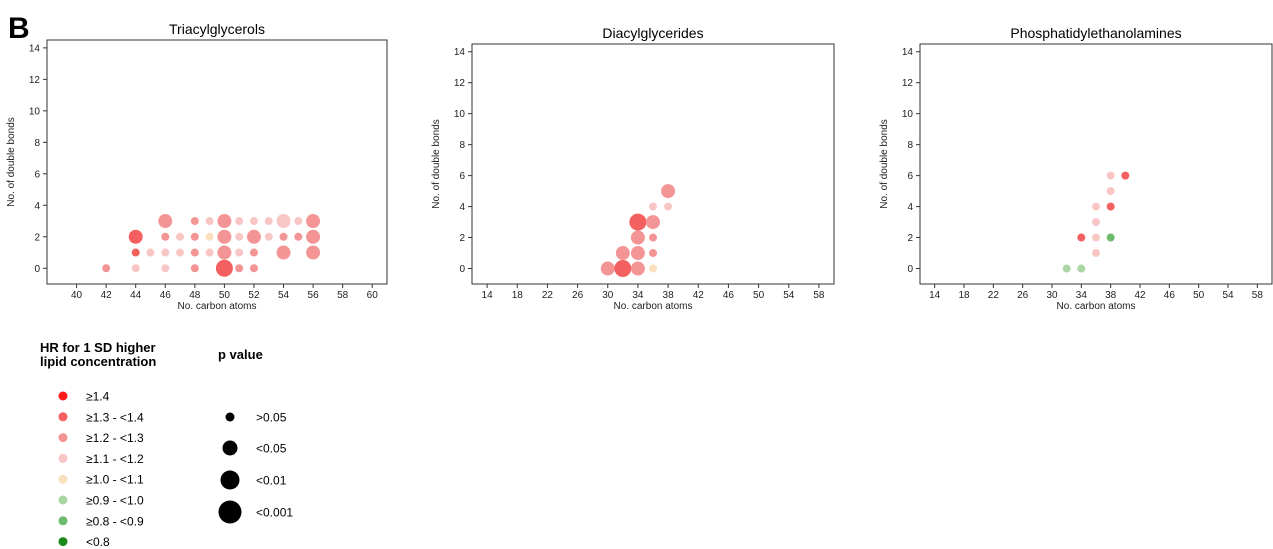  Describe the element at coordinates (240, 354) in the screenshot. I see `p-legend-title: p value` at that location.